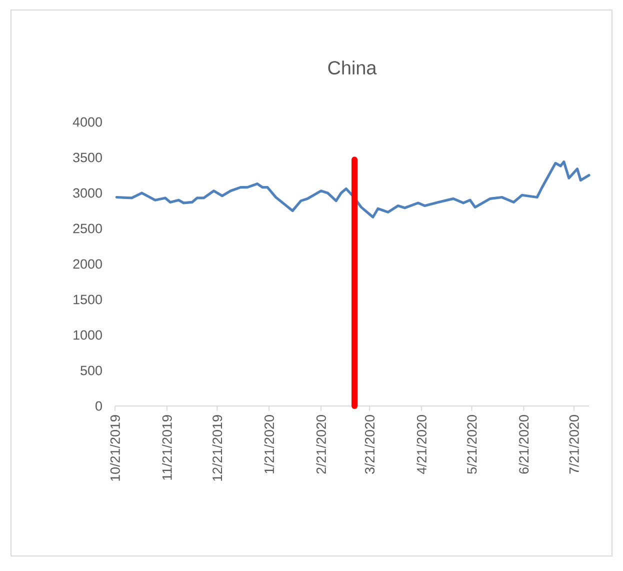  Describe the element at coordinates (369, 444) in the screenshot. I see `x-tick-label: 3/21/2020` at that location.